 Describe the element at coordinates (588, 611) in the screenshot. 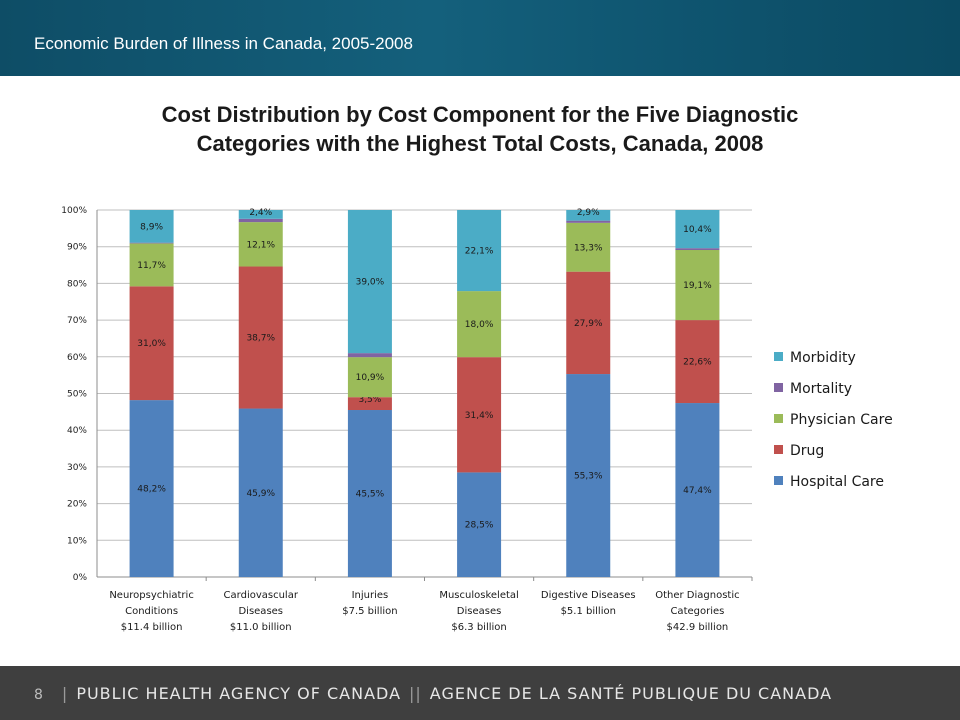

I see `x-tick-label: $5.1 billion` at that location.